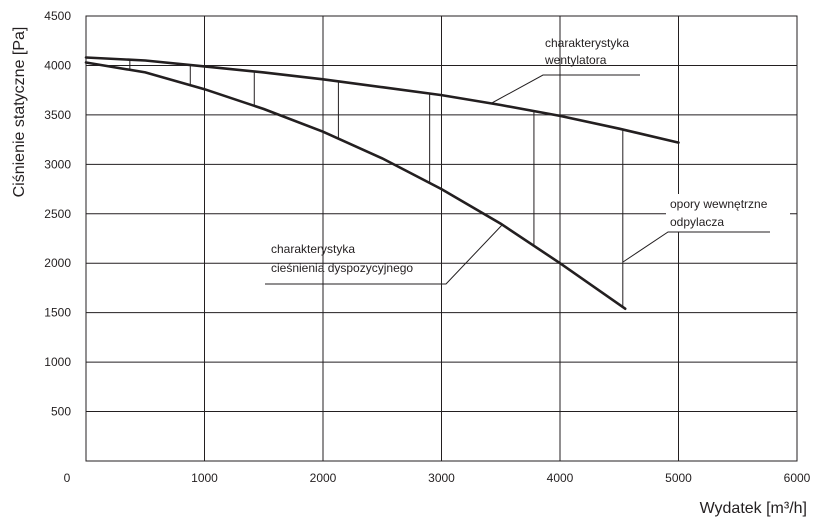  Describe the element at coordinates (575, 60) in the screenshot. I see `annotation-fan-curve-line2: wentylatora` at that location.